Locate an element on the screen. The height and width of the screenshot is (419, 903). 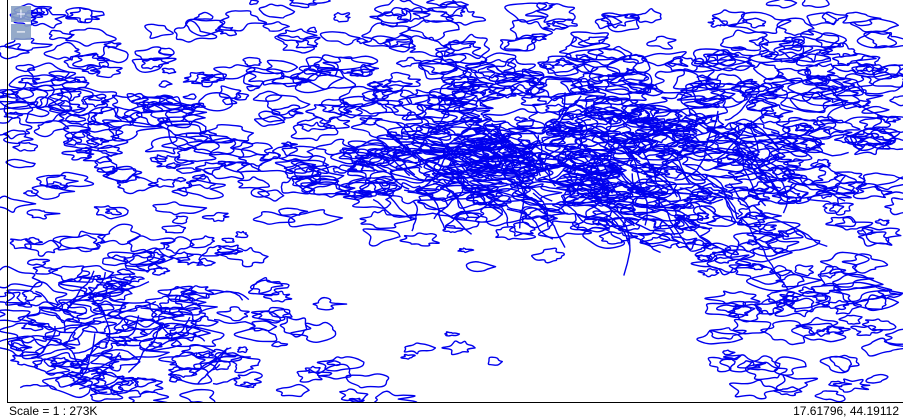
zoom-out-button: − is located at coordinates (21, 32).